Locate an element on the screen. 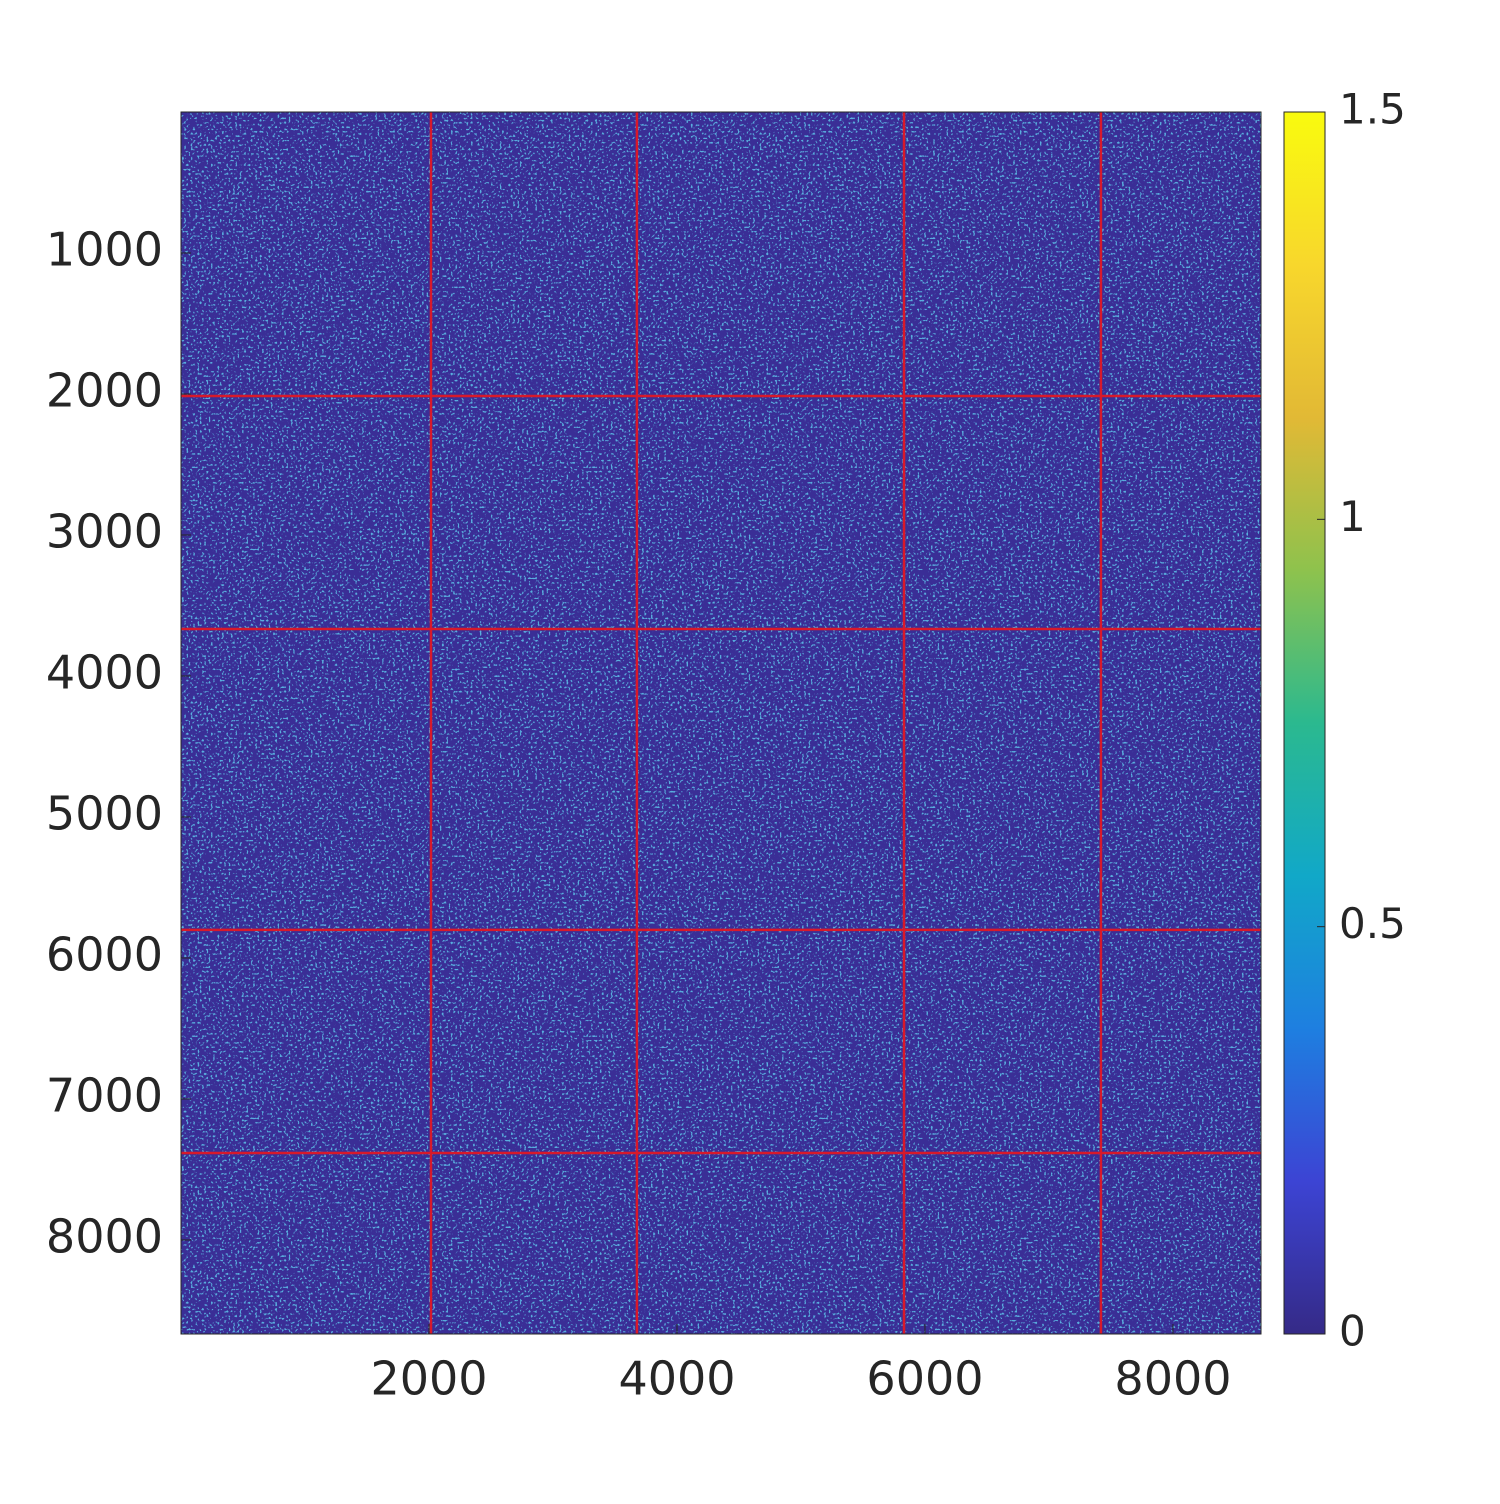 This screenshot has width=1500, height=1504. x-tick-label: 8000 is located at coordinates (1172, 1379).